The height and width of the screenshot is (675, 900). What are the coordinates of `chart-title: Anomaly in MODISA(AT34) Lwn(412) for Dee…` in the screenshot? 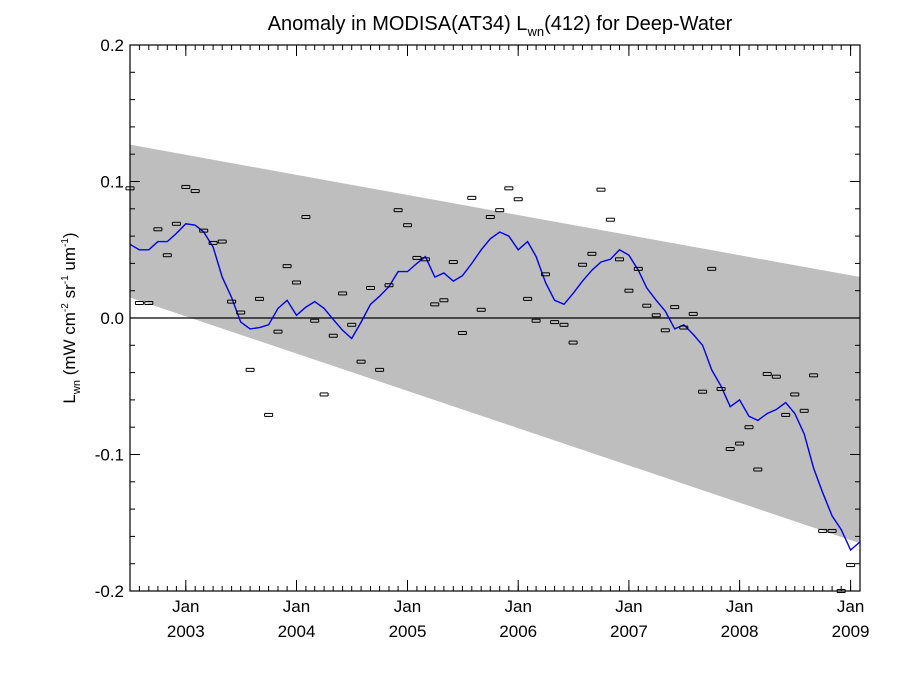 It's located at (500, 26).